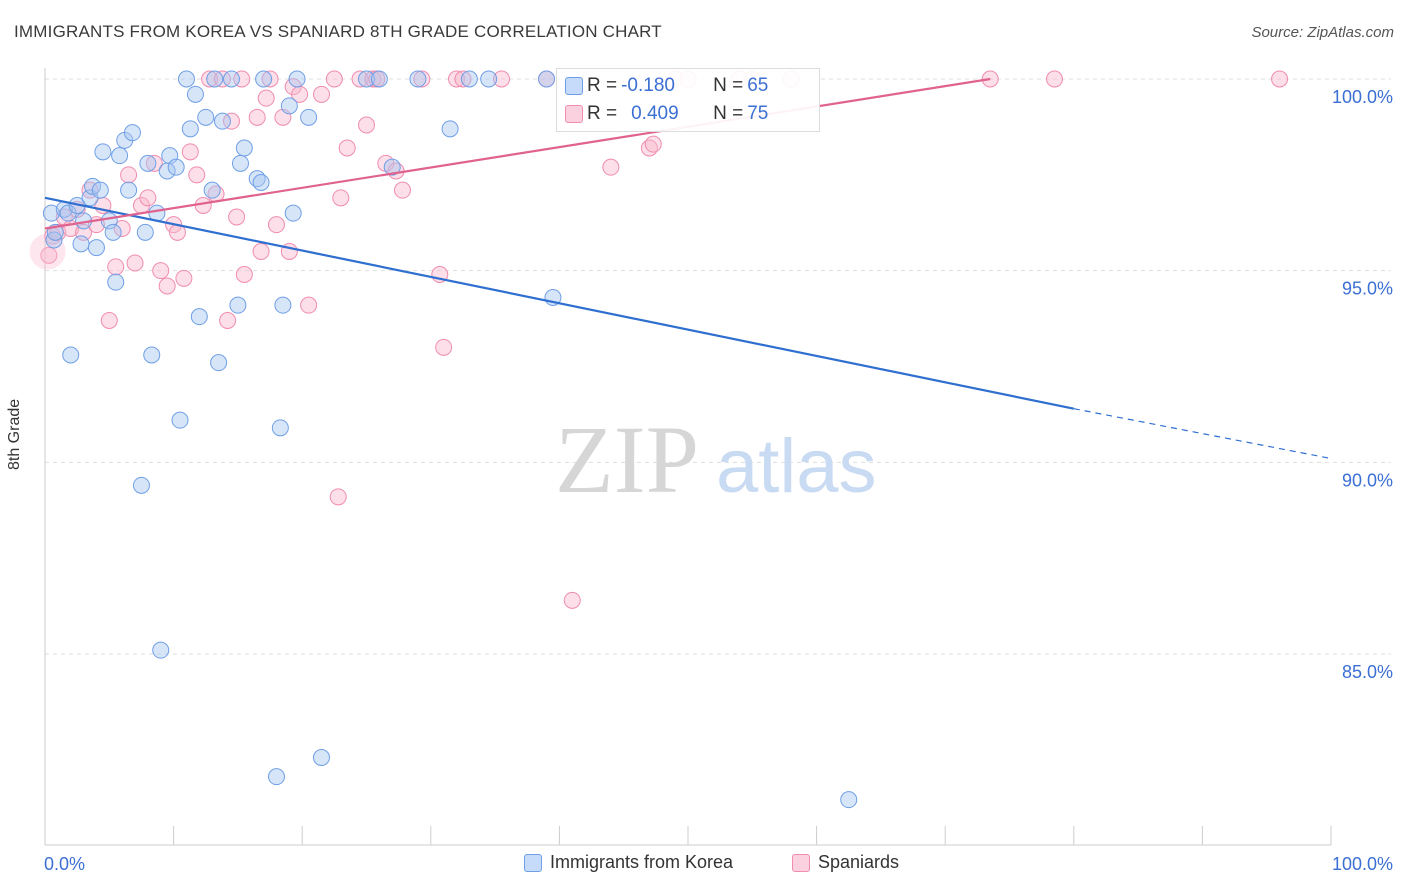 Image resolution: width=1406 pixels, height=892 pixels. I want to click on legend-swatch-korea, so click(533, 862).